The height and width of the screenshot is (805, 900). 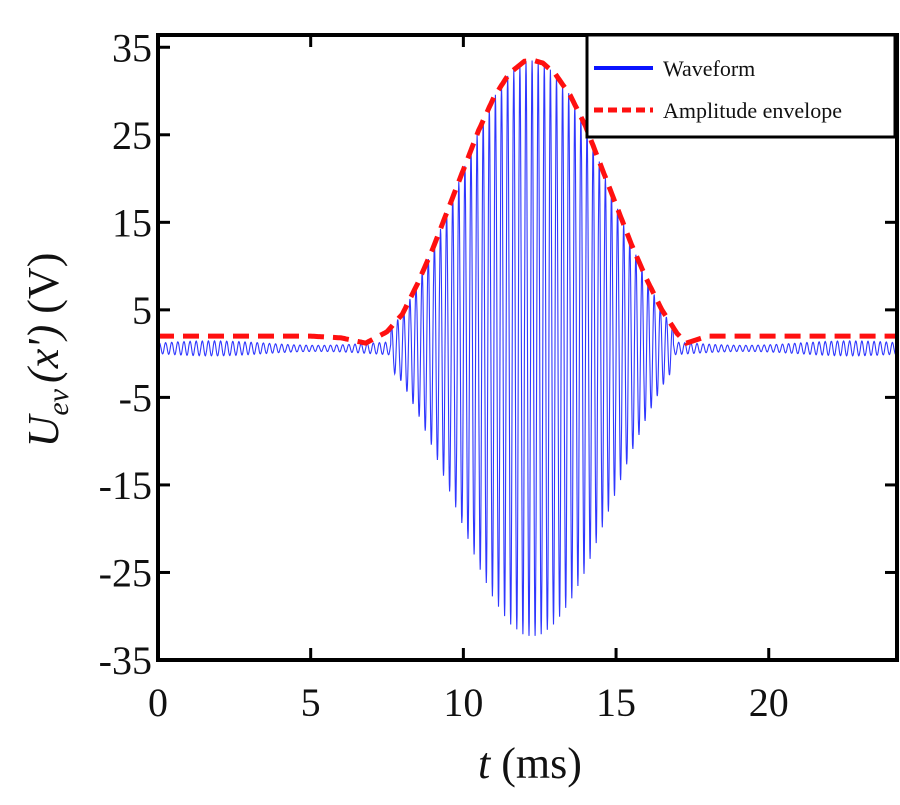 What do you see at coordinates (125, 485) in the screenshot?
I see `y-tick-label: -15` at bounding box center [125, 485].